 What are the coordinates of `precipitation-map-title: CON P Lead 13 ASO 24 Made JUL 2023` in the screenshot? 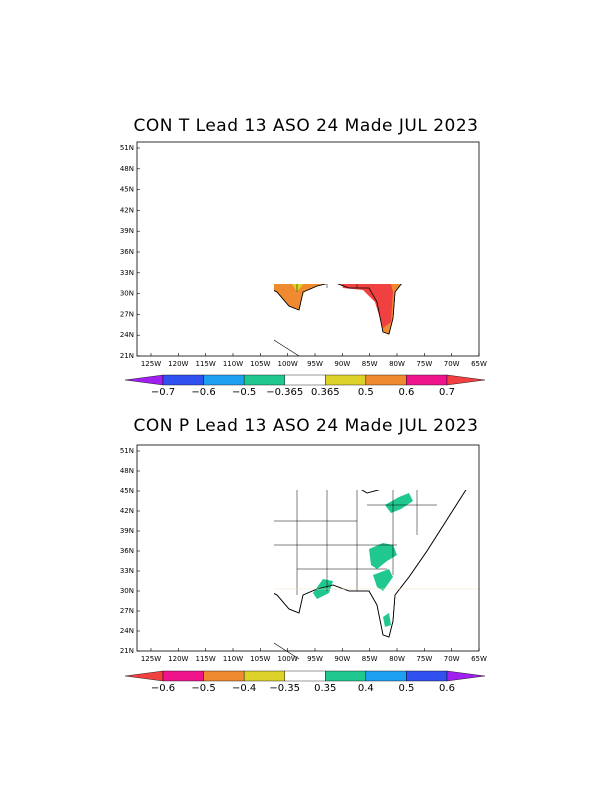 It's located at (306, 426).